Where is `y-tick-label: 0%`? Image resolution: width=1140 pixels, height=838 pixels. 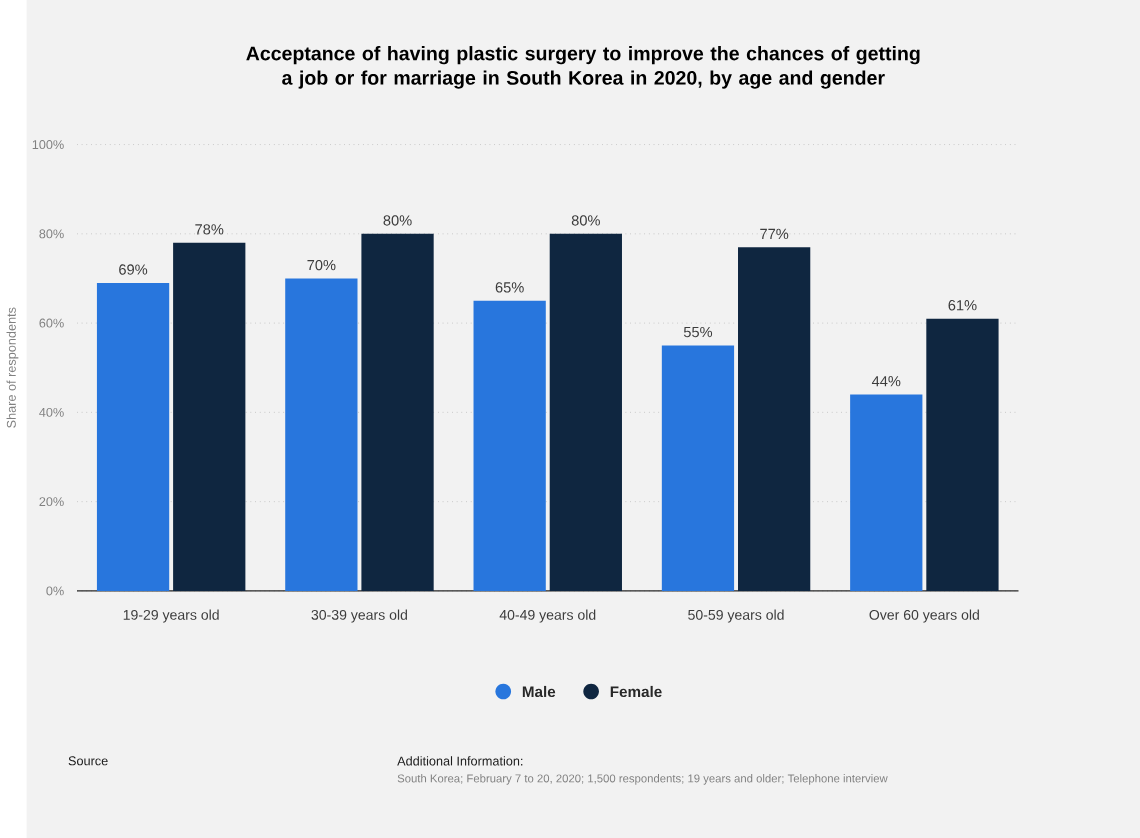
y-tick-label: 0% is located at coordinates (55, 591).